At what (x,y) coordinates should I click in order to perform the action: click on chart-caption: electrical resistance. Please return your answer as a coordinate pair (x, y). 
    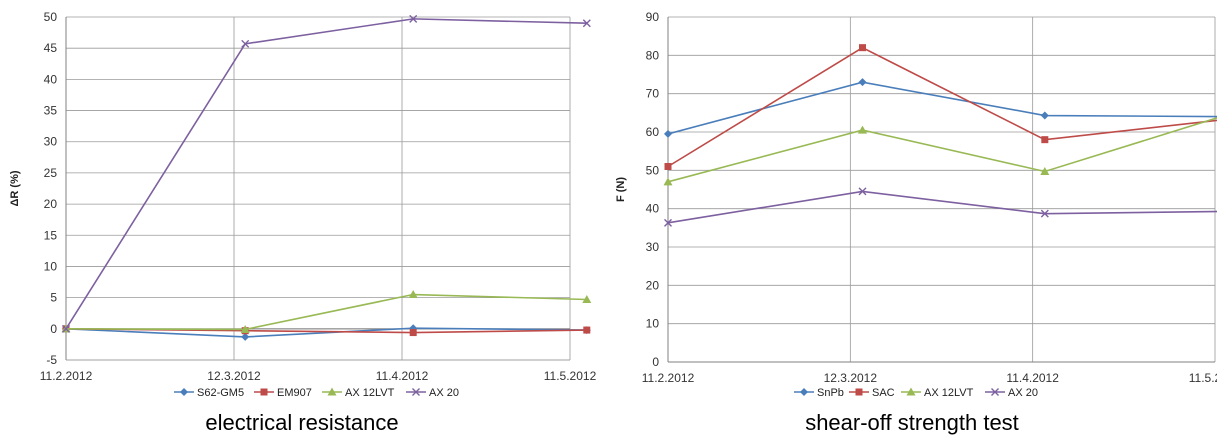
    Looking at the image, I should click on (302, 422).